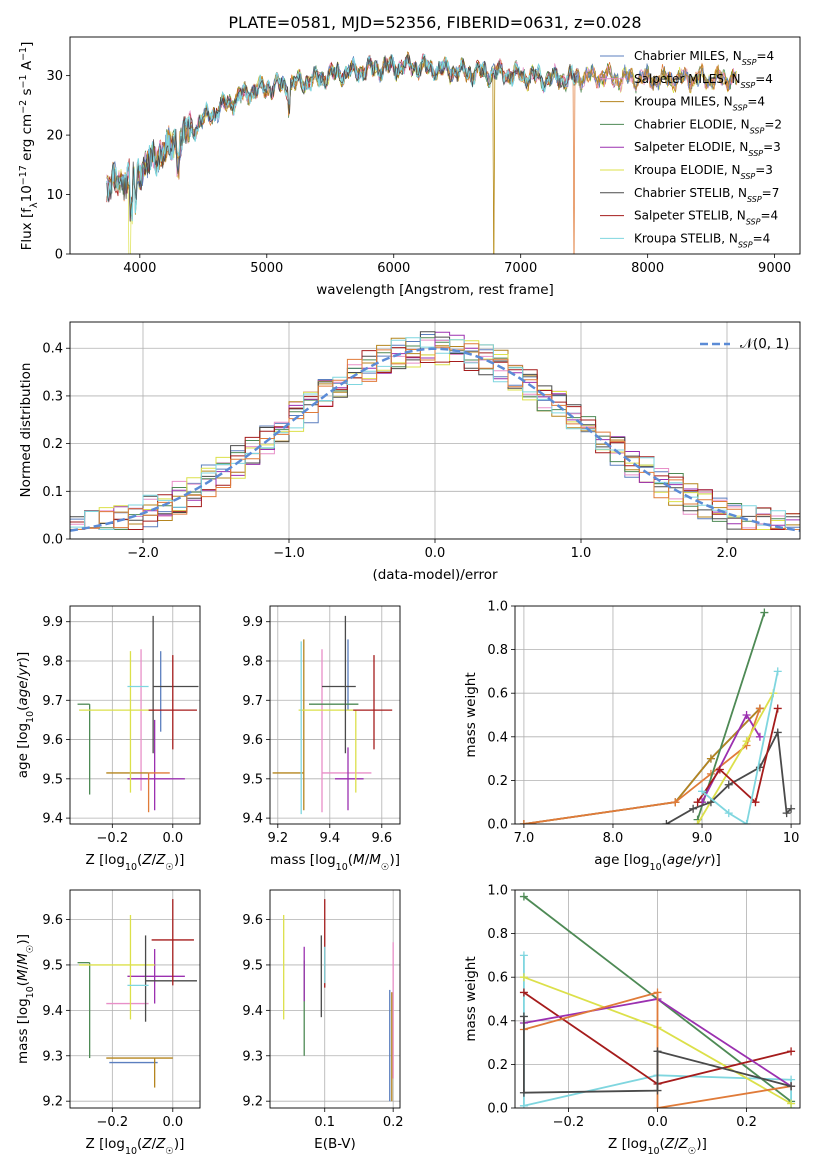  What do you see at coordinates (706, 218) in the screenshot?
I see `legend-label: Salpeter STELIB, NSSP=4` at bounding box center [706, 218].